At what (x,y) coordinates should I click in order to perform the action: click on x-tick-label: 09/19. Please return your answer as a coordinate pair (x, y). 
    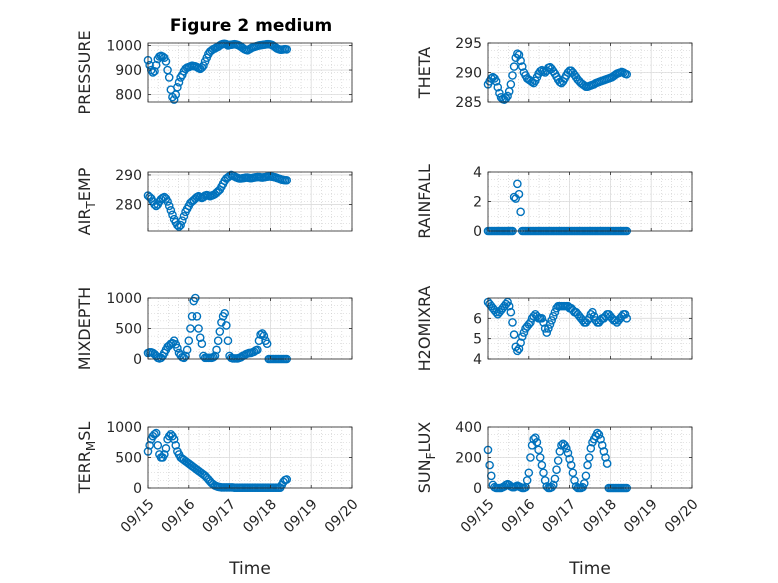
    Looking at the image, I should click on (641, 516).